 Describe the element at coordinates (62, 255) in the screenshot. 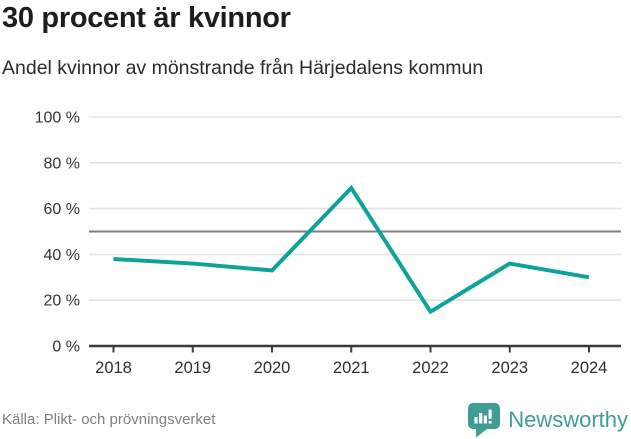

I see `y-axis-label: 40 %` at that location.